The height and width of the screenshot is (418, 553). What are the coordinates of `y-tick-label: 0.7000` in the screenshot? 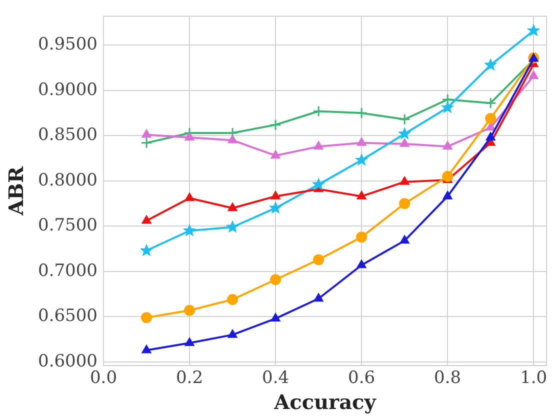 It's located at (68, 270).